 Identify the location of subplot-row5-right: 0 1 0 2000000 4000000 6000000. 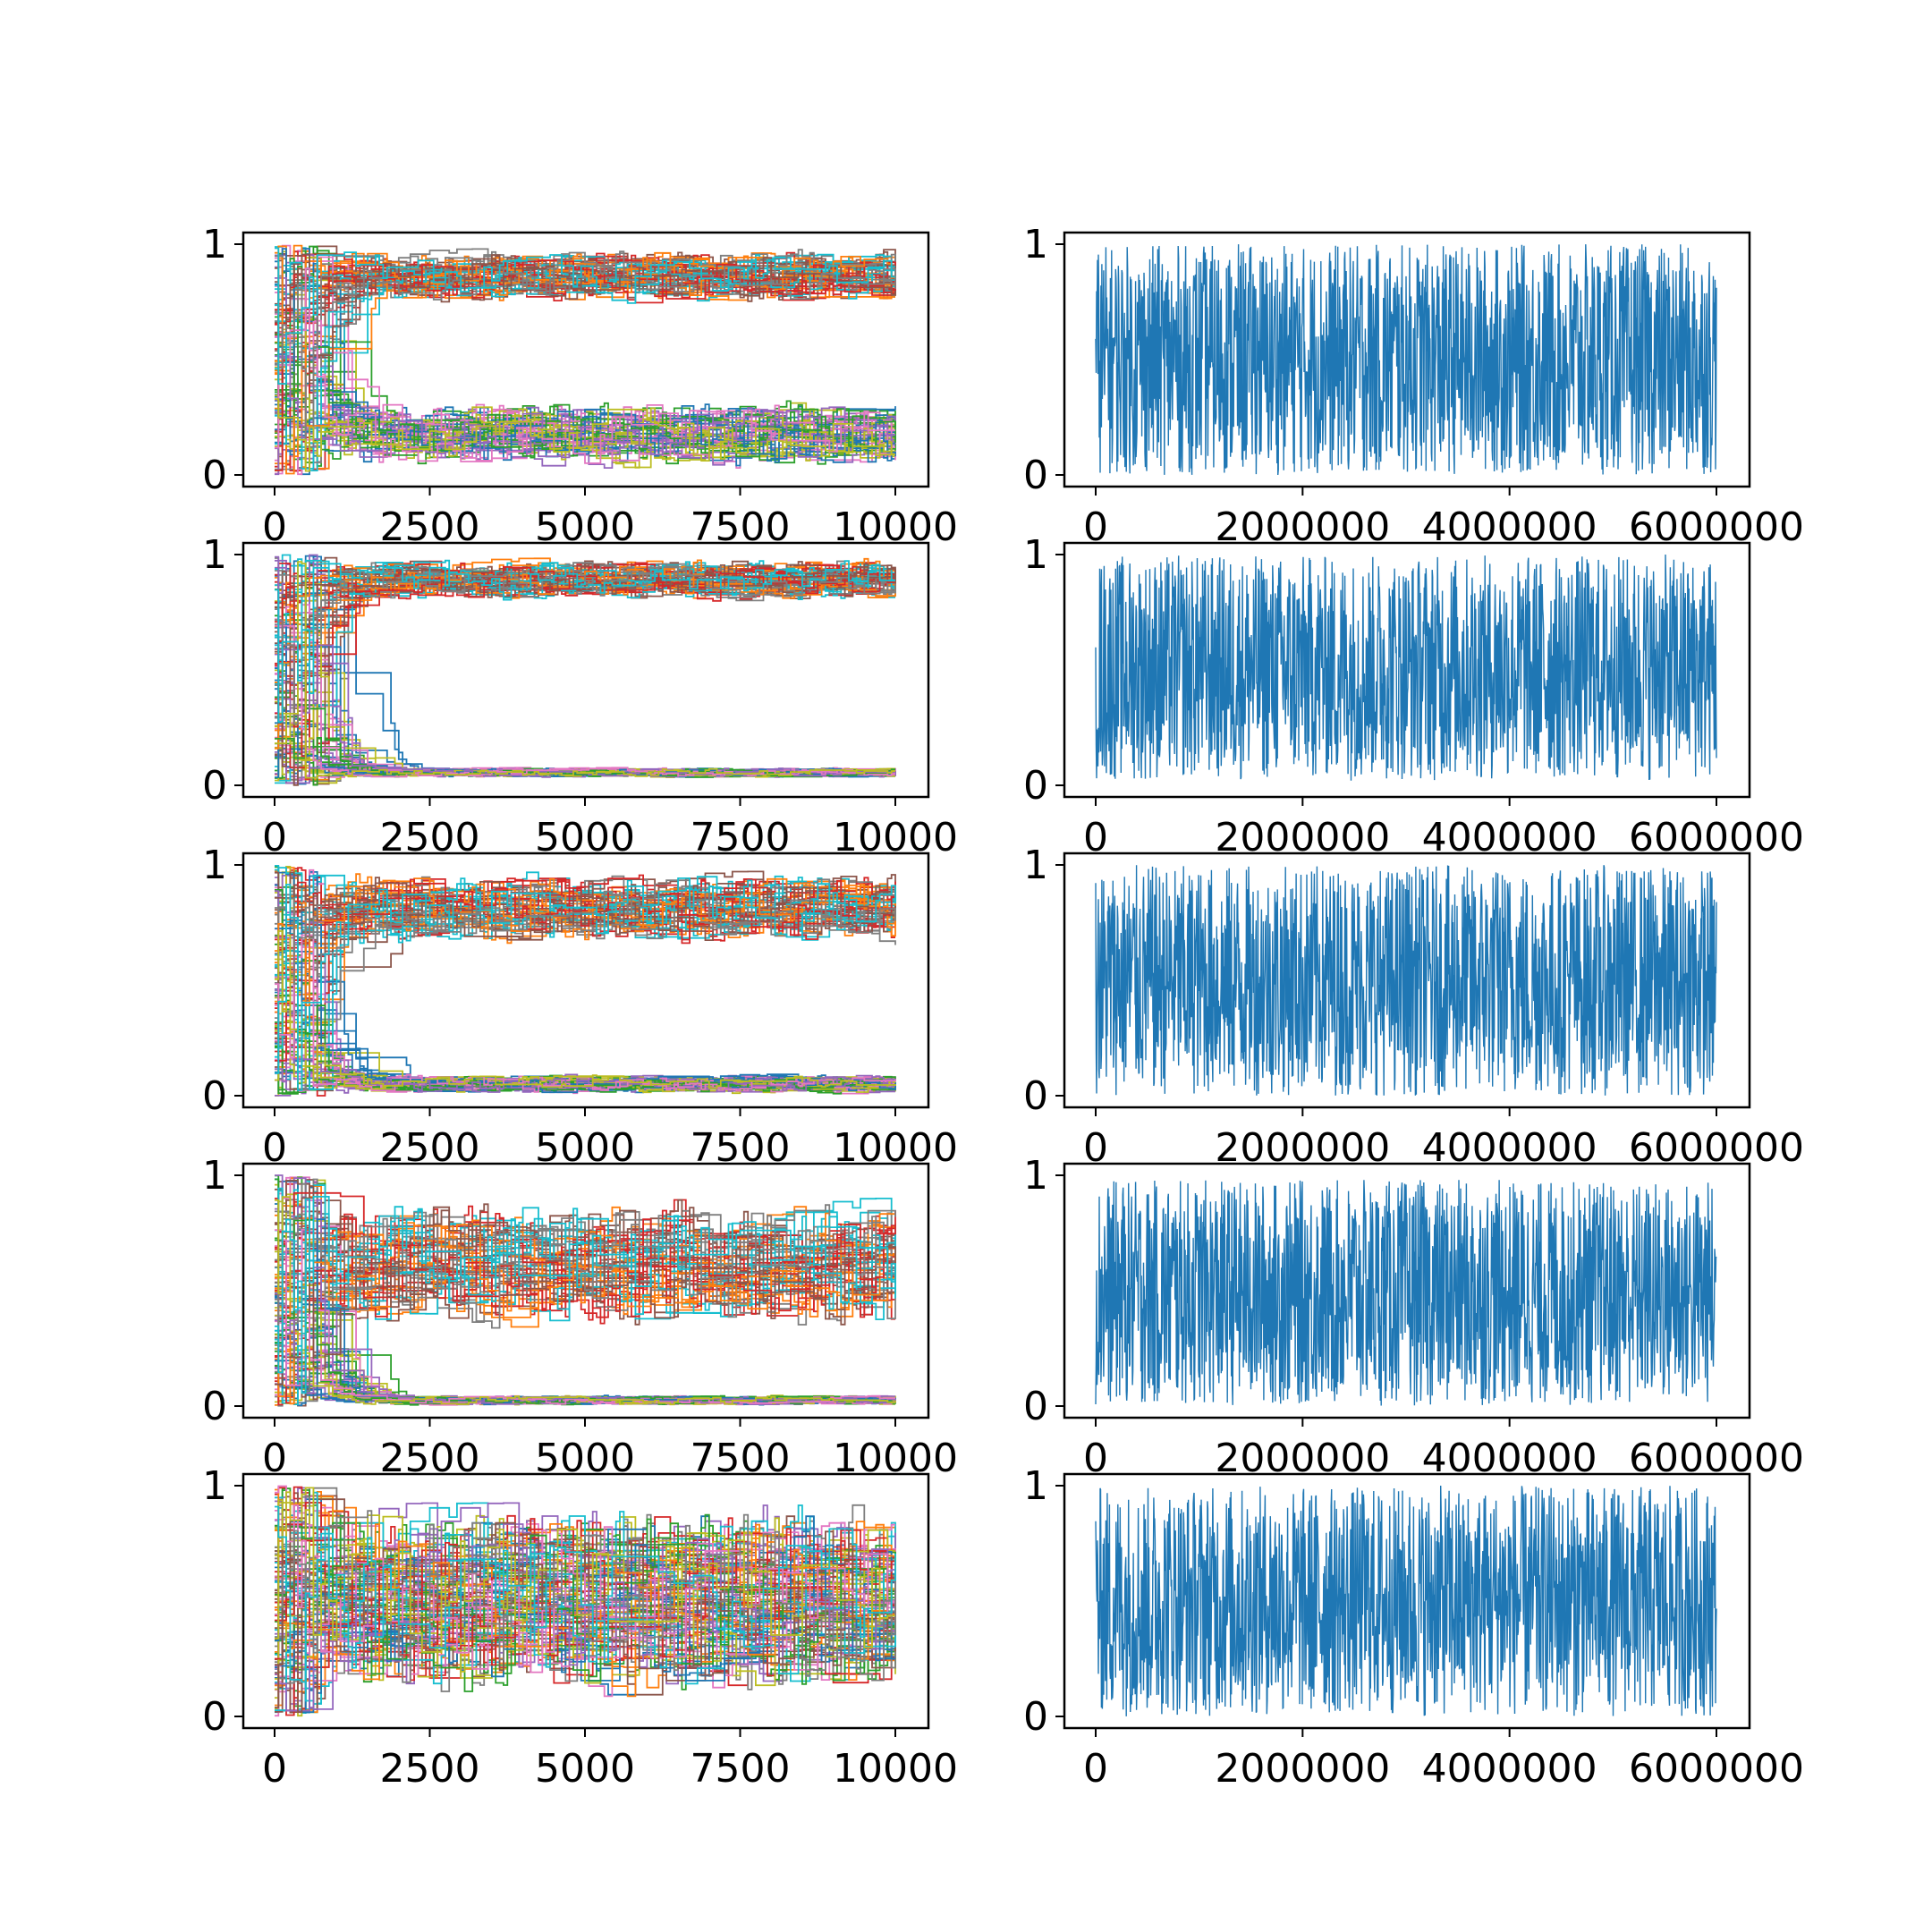
(1413, 1627).